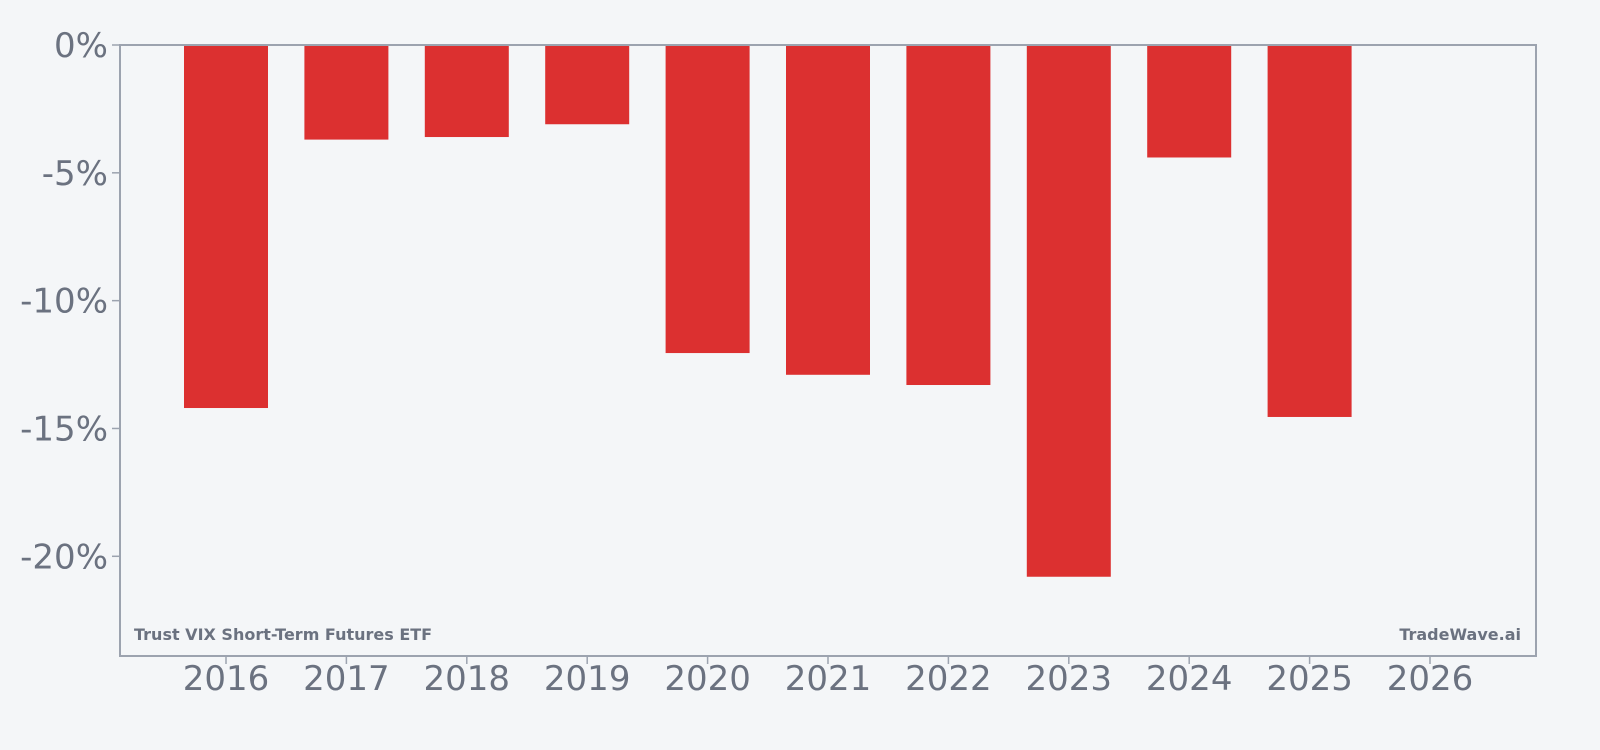  Describe the element at coordinates (1189, 101) in the screenshot. I see `bar-2024` at that location.